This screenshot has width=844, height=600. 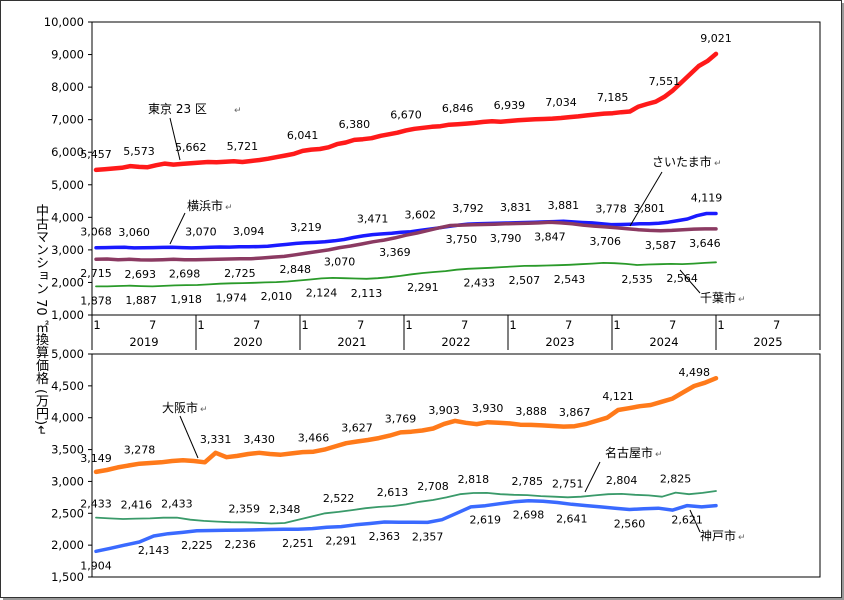 I want to click on y-tick-label: 9,000, so click(x=67, y=55).